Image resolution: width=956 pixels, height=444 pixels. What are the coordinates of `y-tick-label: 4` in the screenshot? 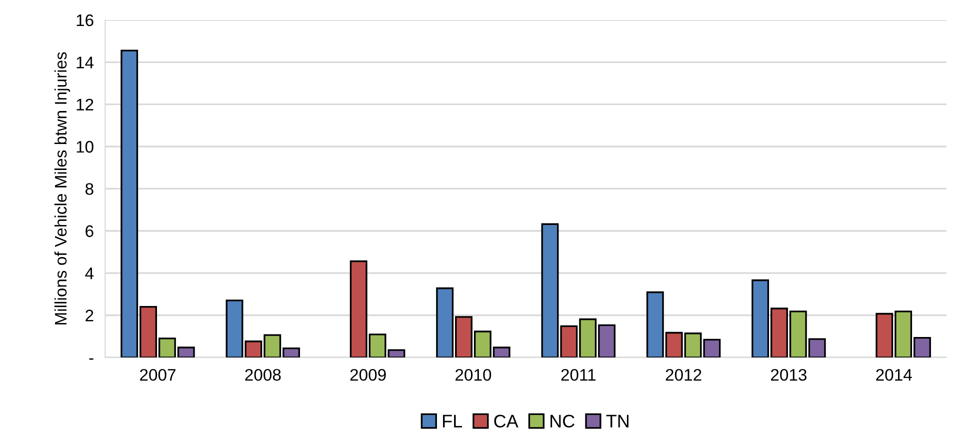 It's located at (89, 274).